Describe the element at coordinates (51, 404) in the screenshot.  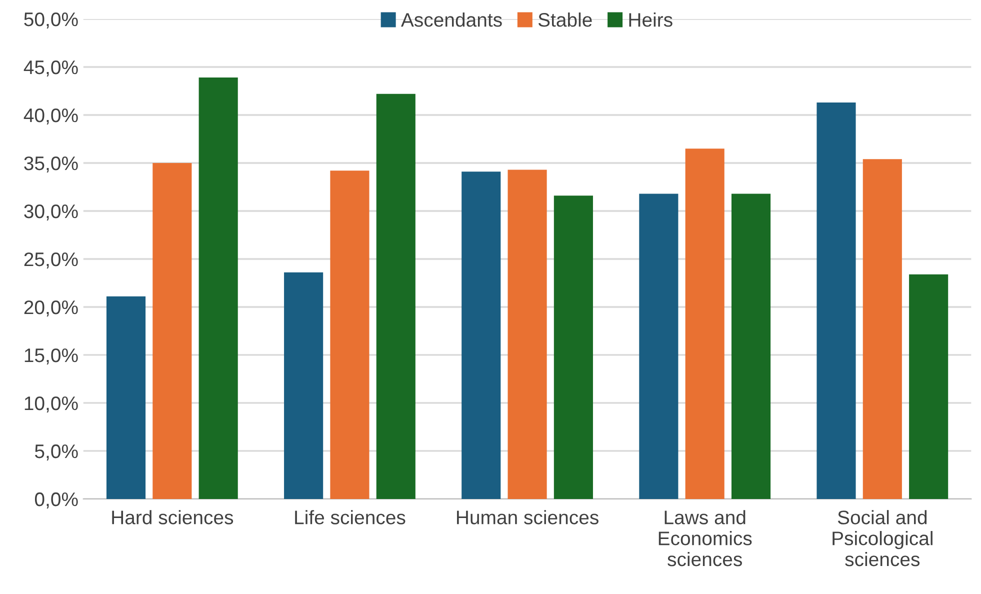
I see `y-tick-label: 10,0%` at that location.